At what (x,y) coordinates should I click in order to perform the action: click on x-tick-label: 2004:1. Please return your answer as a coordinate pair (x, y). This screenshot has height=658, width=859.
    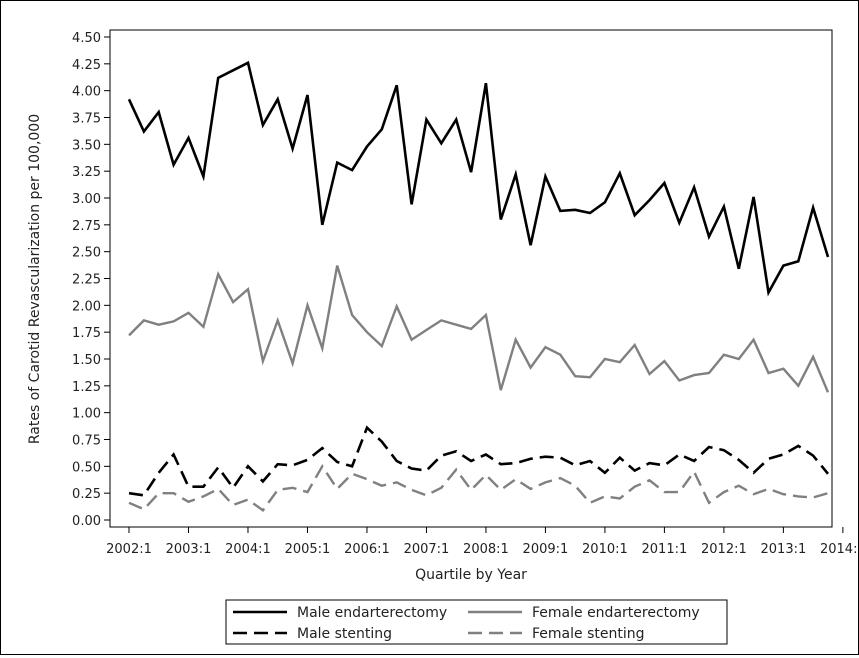
    Looking at the image, I should click on (248, 549).